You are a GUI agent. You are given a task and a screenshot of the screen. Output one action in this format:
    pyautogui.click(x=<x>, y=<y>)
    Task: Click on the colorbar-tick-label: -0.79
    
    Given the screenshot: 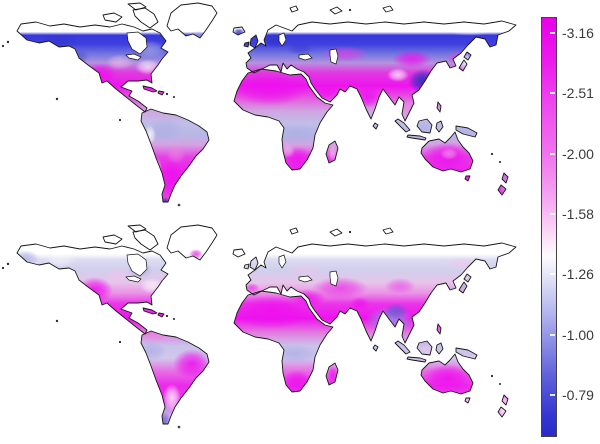 What is the action you would take?
    pyautogui.click(x=578, y=395)
    